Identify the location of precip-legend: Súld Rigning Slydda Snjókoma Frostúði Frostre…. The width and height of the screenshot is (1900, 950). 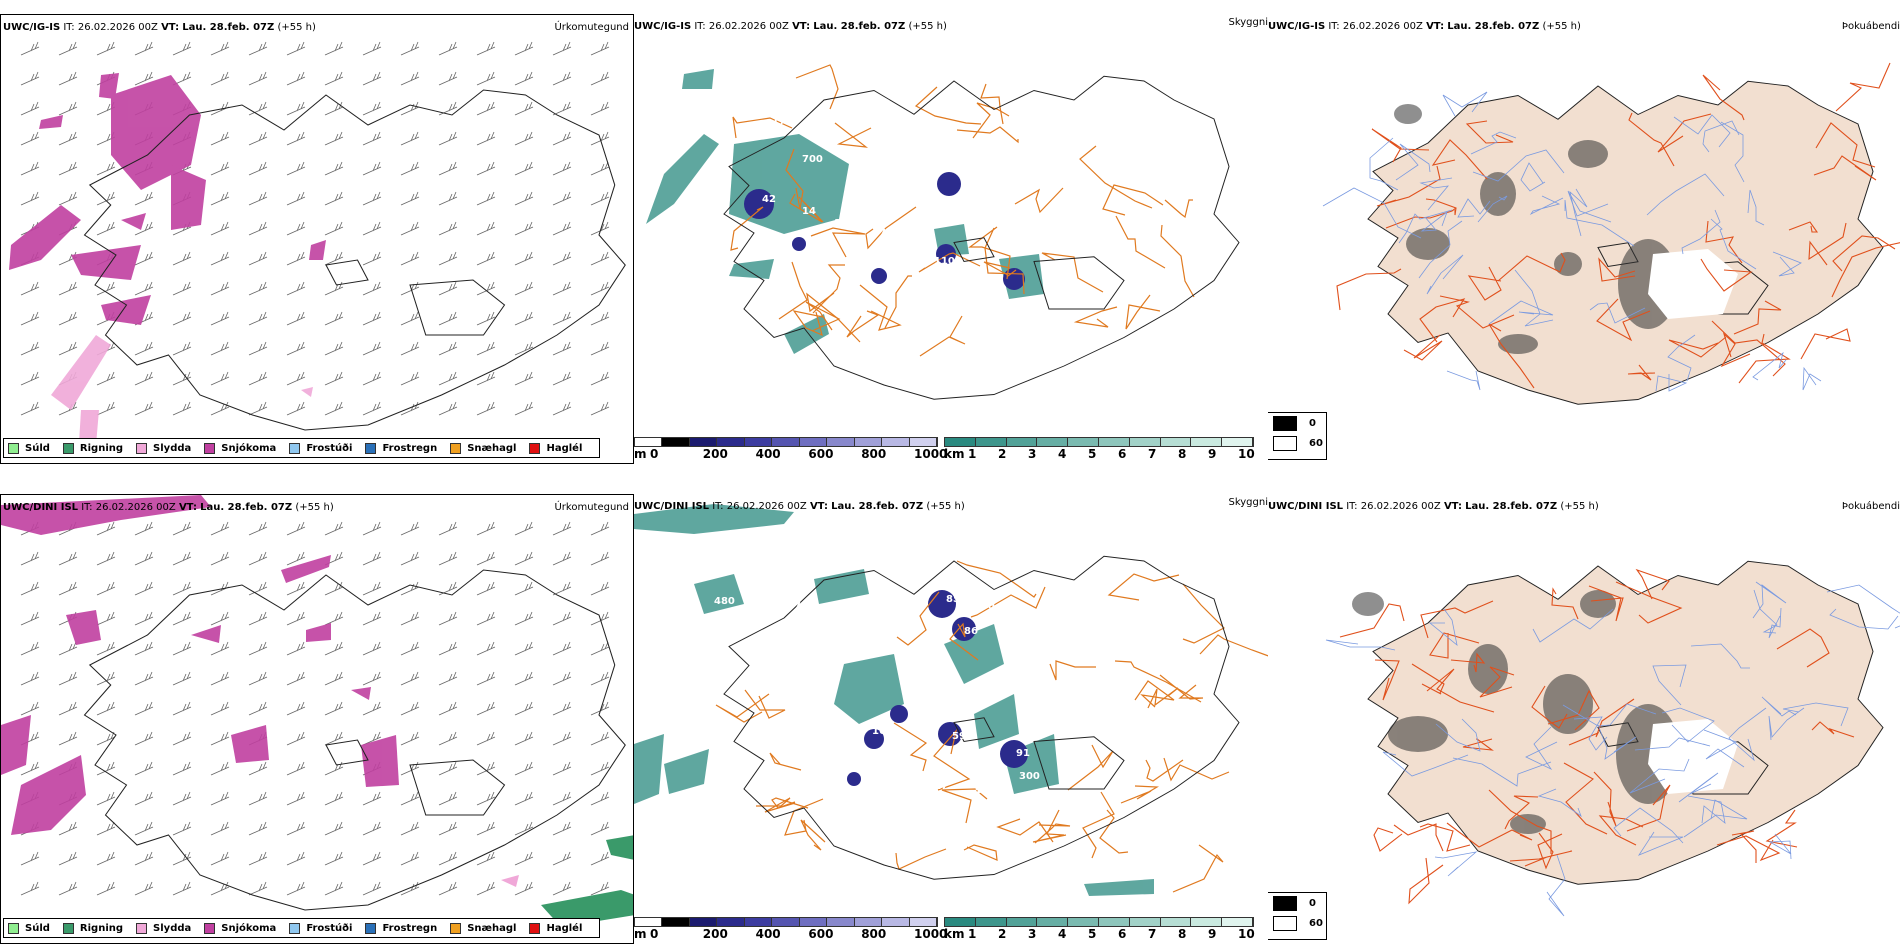
(302, 448).